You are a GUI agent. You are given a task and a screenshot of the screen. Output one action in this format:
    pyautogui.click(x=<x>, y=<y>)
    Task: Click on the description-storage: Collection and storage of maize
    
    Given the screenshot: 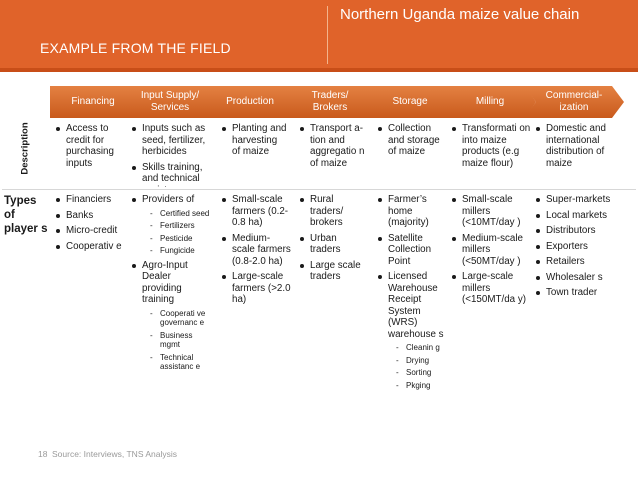 What is the action you would take?
    pyautogui.click(x=411, y=155)
    